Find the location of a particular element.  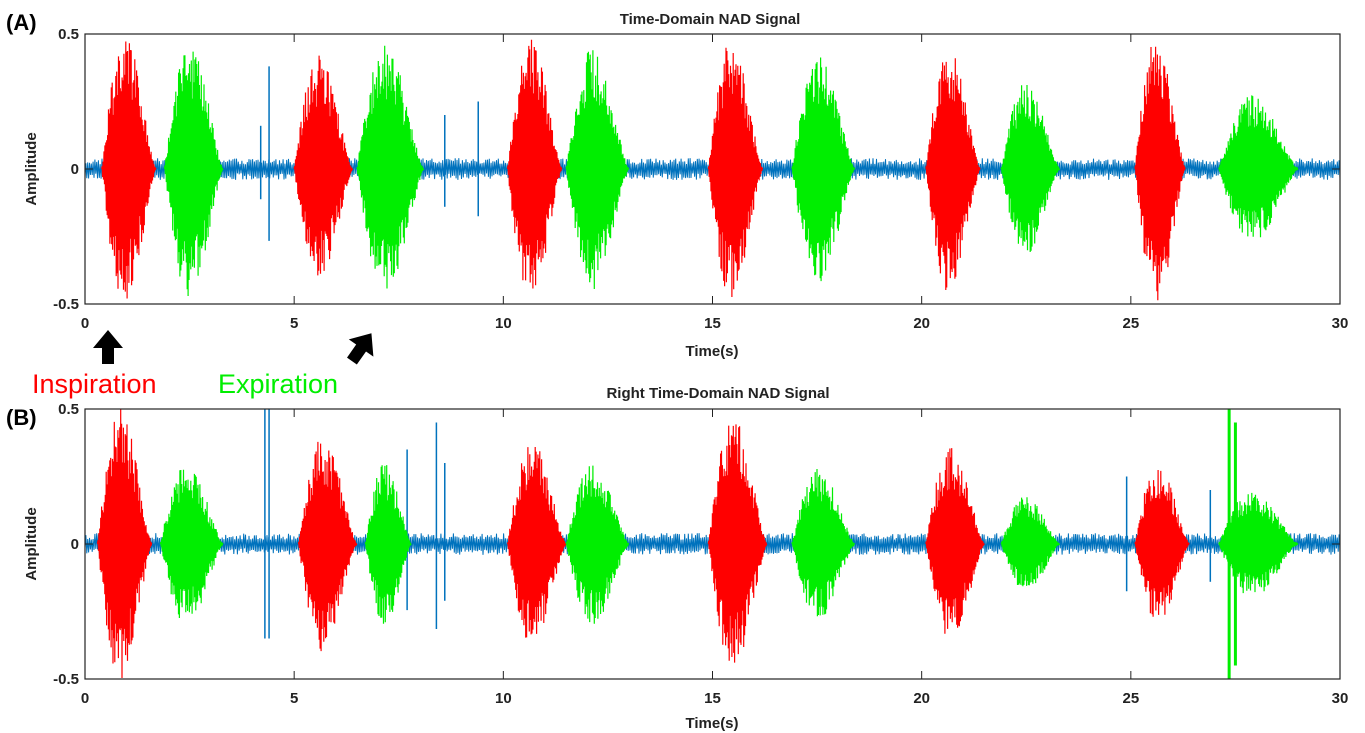

chart-title-b: Right Time-Domain NAD Signal is located at coordinates (717, 393).